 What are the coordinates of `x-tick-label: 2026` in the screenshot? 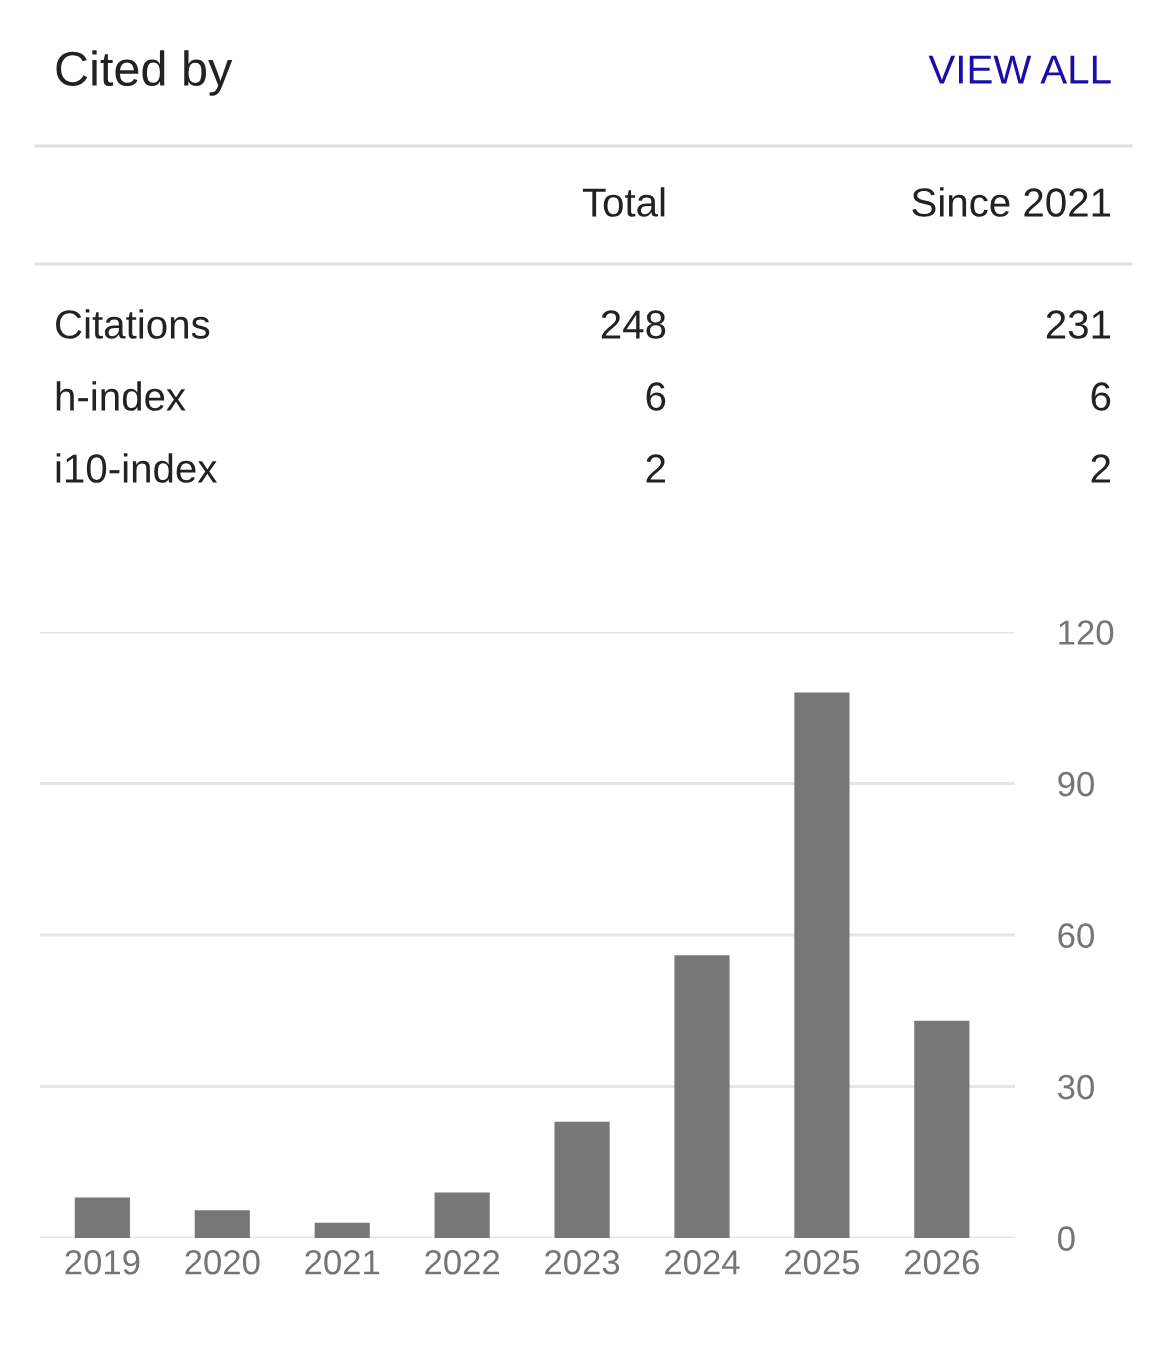 It's located at (941, 1262).